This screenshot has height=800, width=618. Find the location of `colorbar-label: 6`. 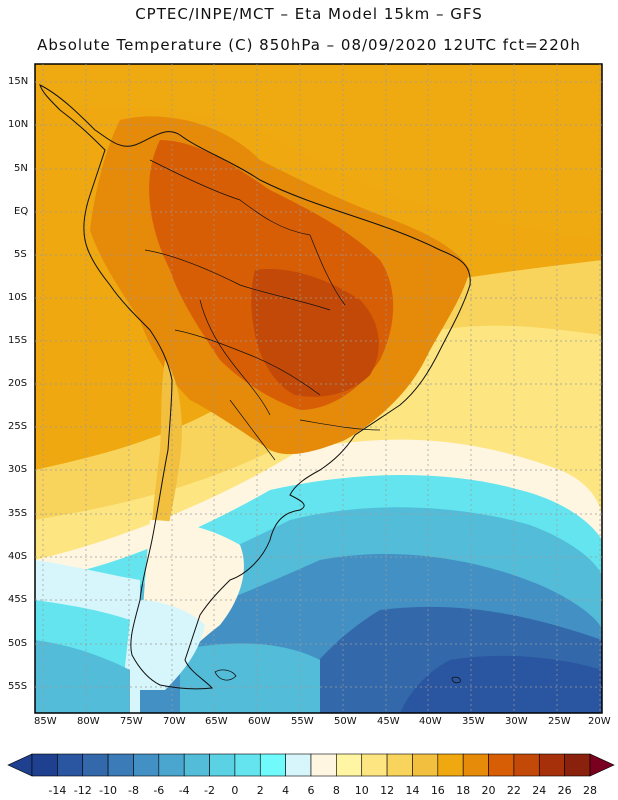

colorbar-label: 6 is located at coordinates (311, 790).